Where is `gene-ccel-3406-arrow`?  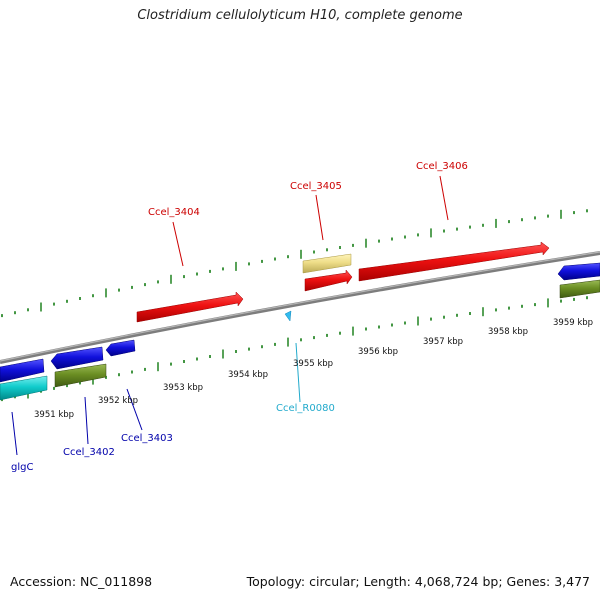 gene-ccel-3406-arrow is located at coordinates (454, 261).